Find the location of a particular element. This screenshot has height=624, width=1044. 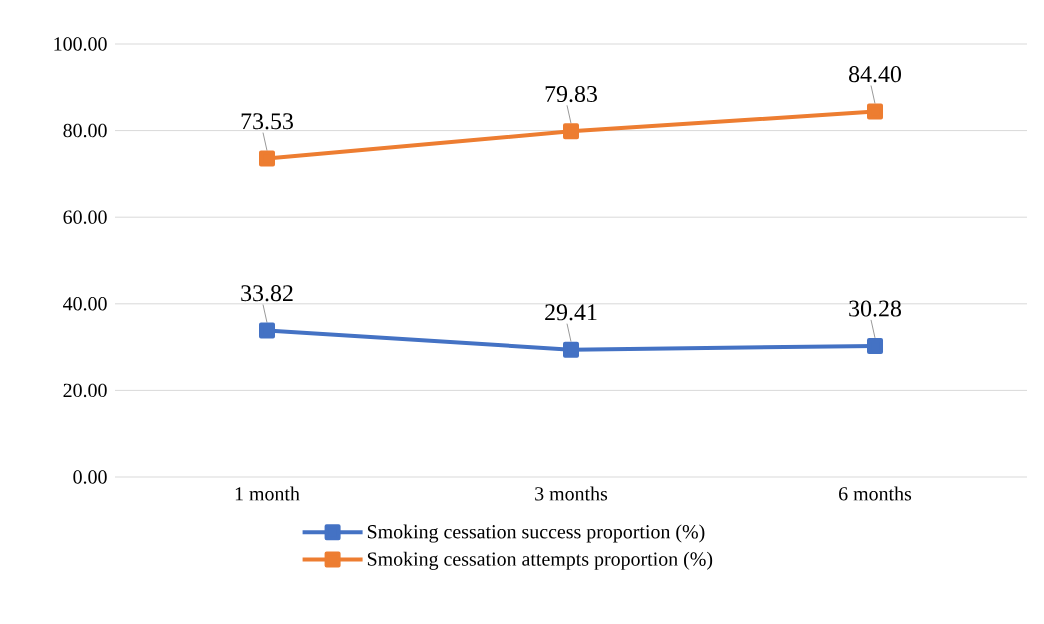

data-label: 30.28 is located at coordinates (875, 308).